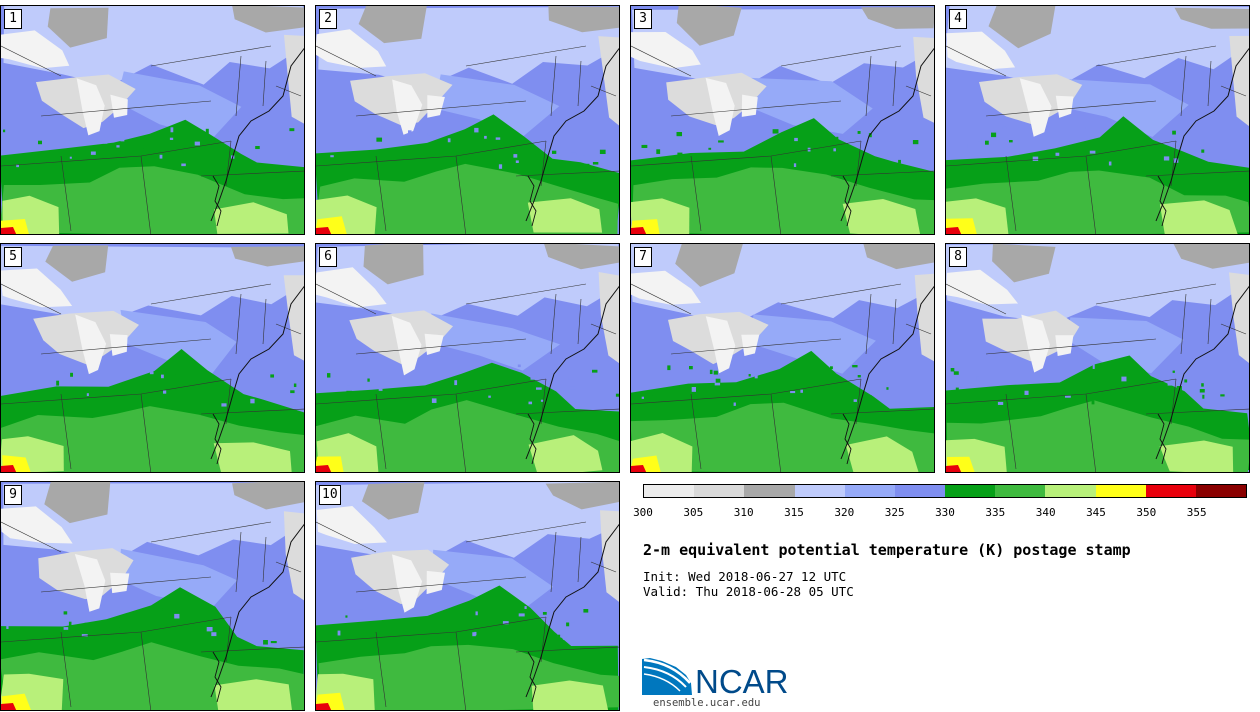 The width and height of the screenshot is (1260, 712). I want to click on panel-number: 6, so click(328, 257).